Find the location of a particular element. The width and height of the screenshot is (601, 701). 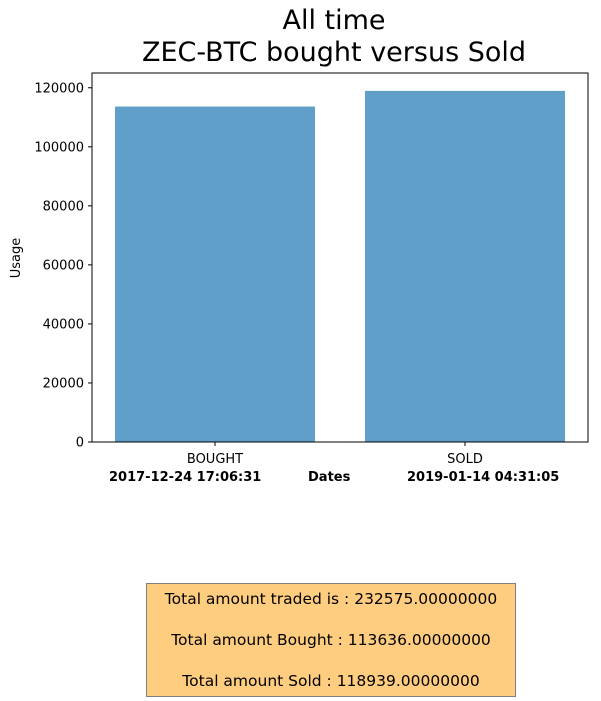

x-tick-label-bought: BOUGHT is located at coordinates (215, 459).